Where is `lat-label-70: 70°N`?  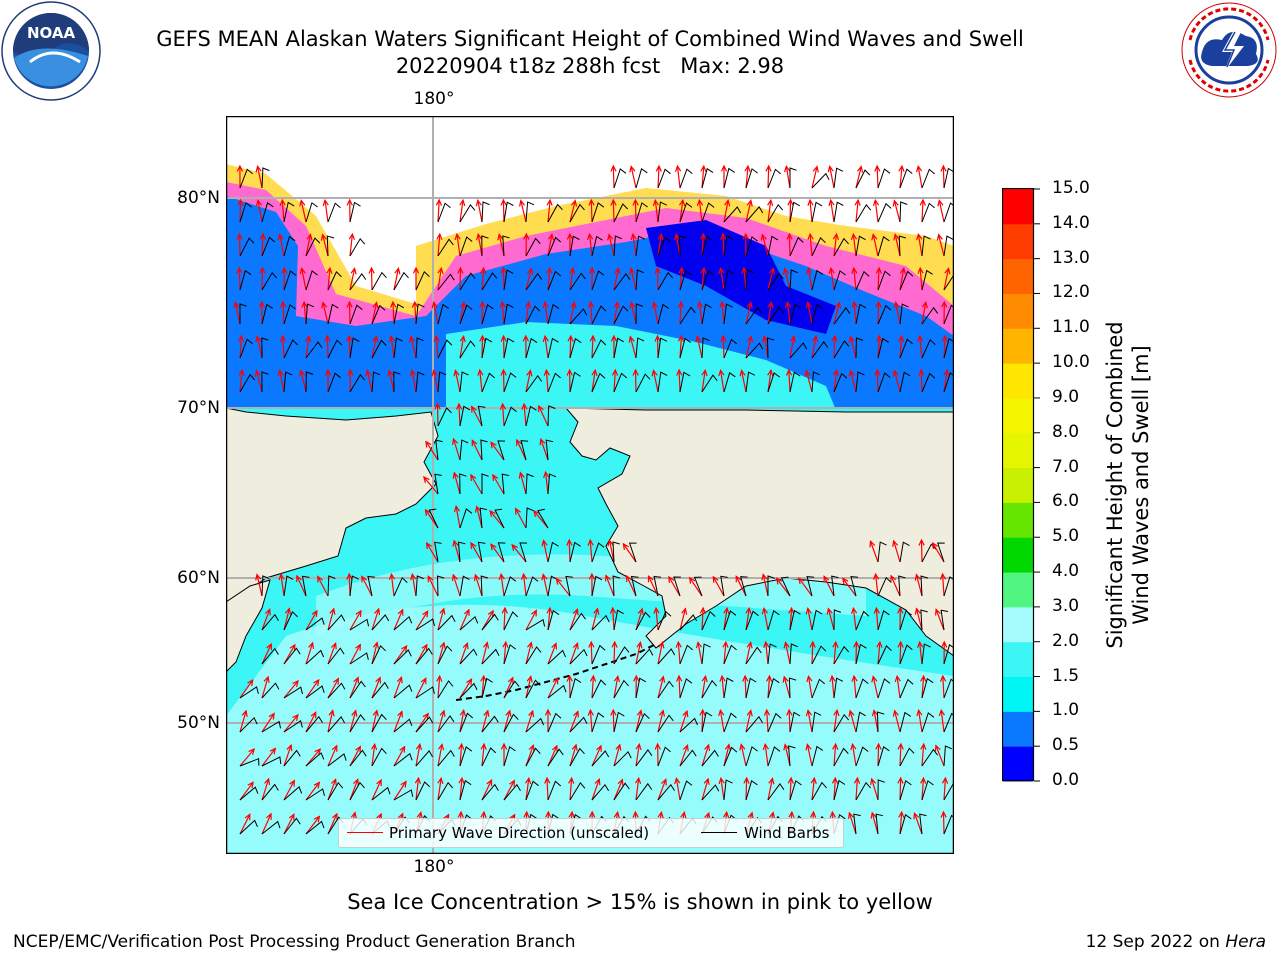 lat-label-70: 70°N is located at coordinates (198, 408).